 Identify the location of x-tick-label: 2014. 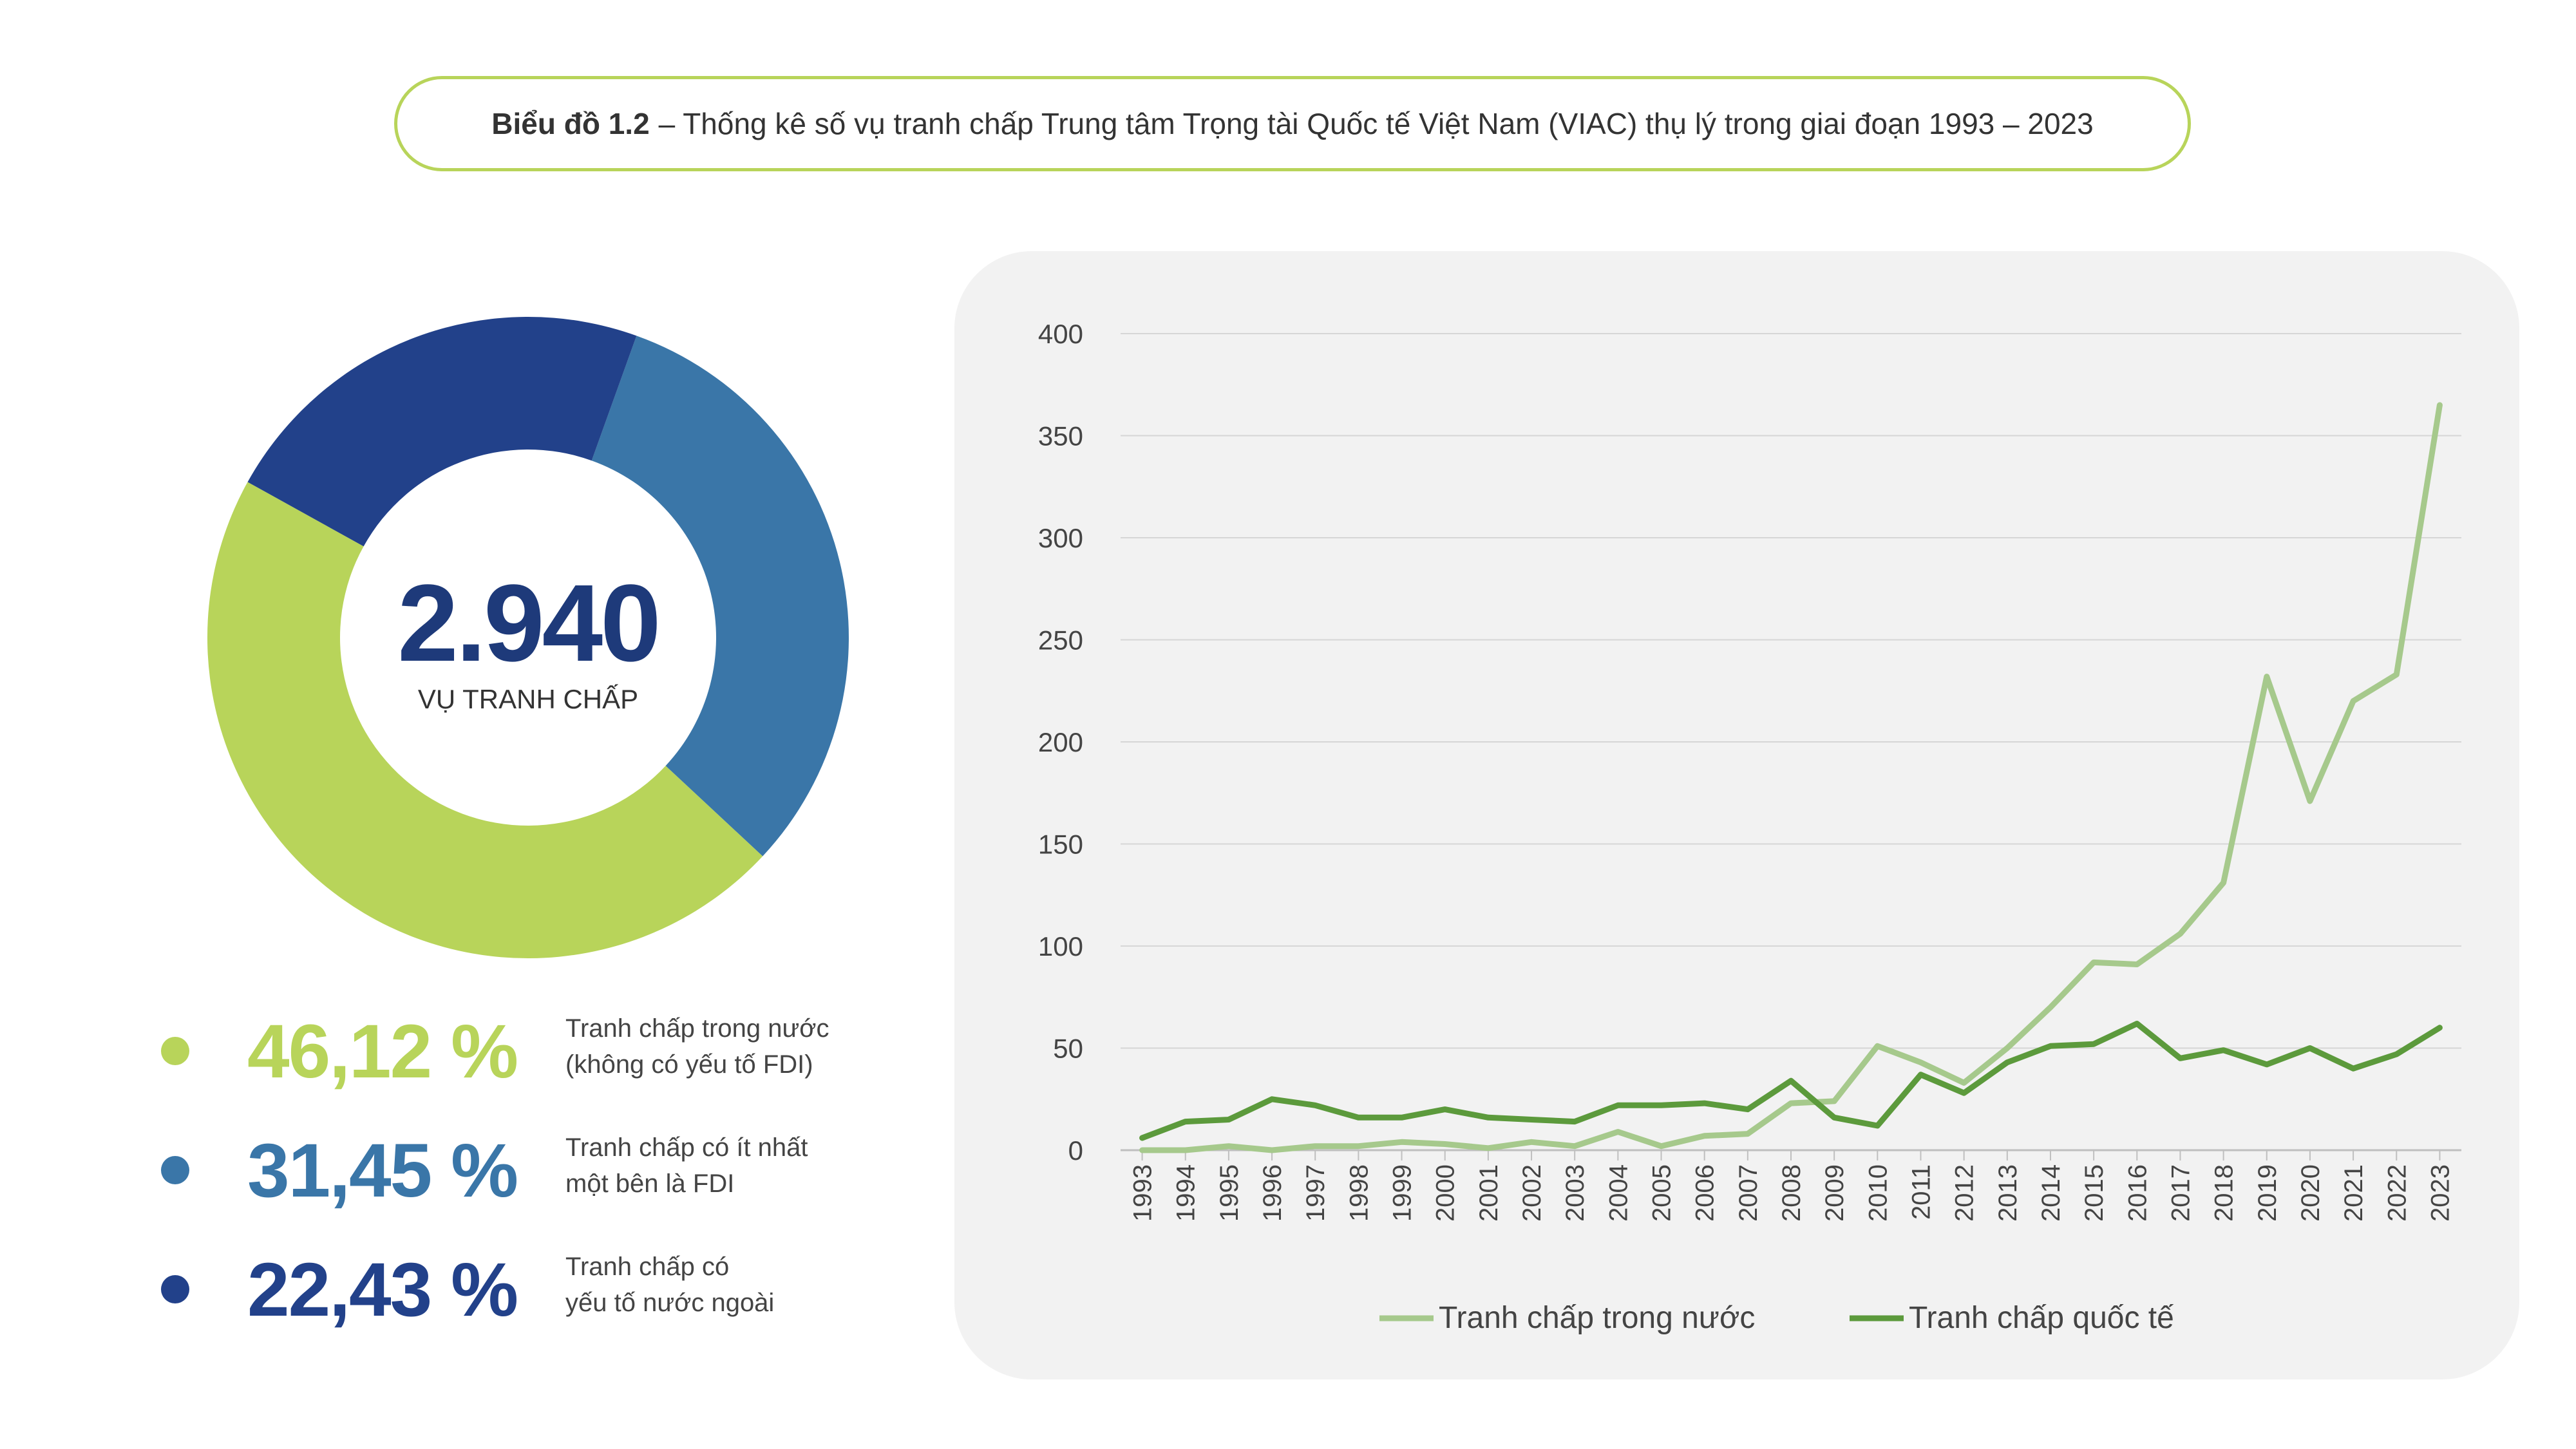
(2051, 1193).